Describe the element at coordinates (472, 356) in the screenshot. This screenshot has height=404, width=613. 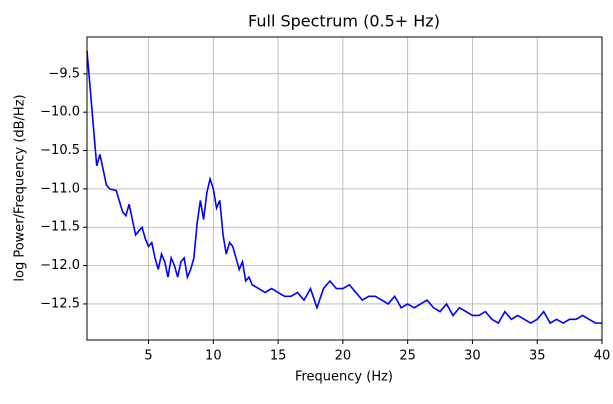
I see `x-tick-label: 30` at that location.